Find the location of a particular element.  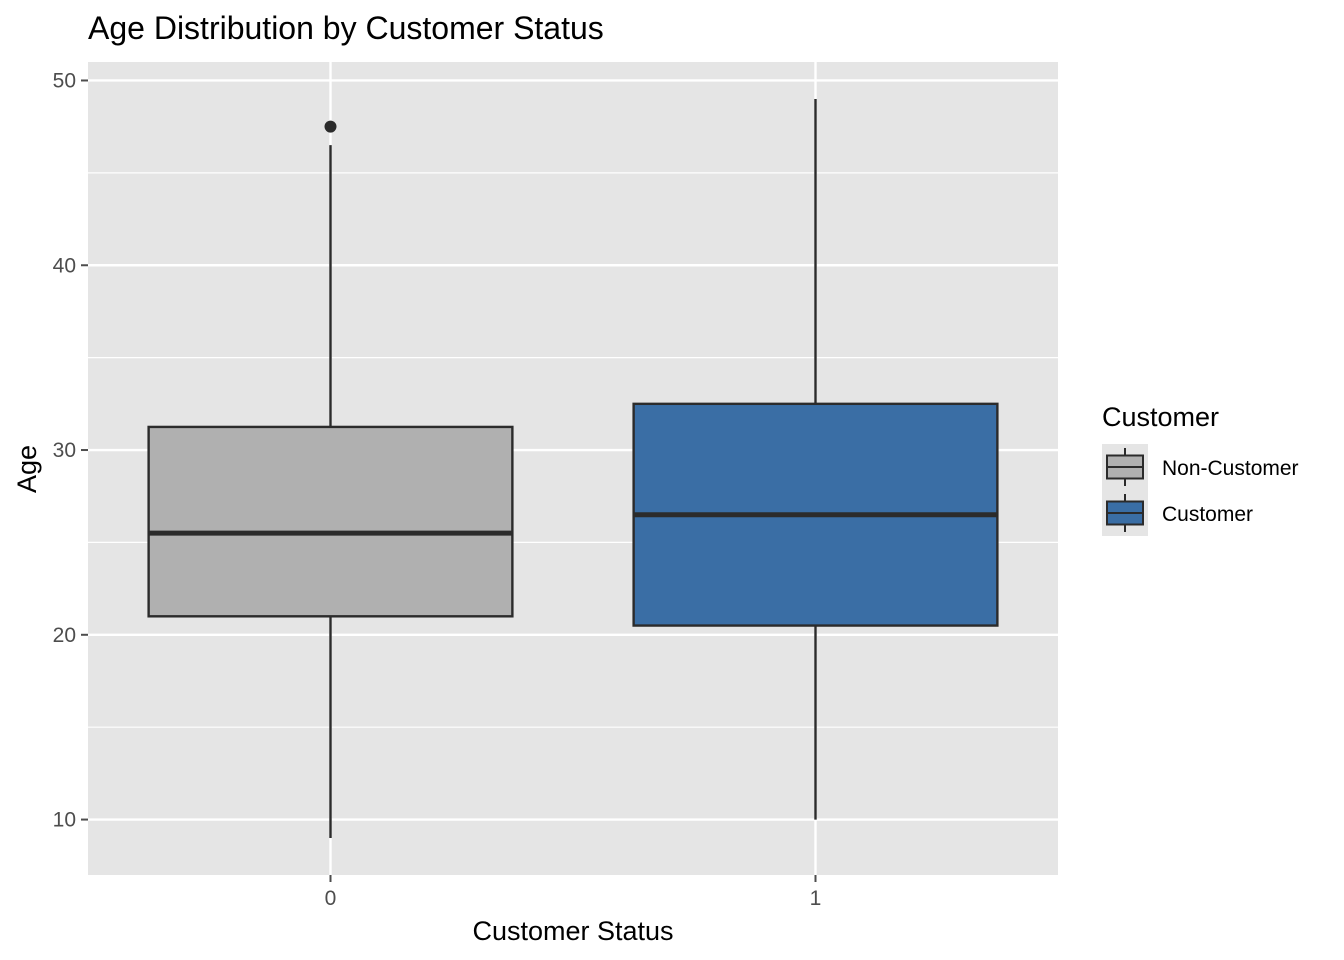

y-tick-label: 30 is located at coordinates (64, 450).